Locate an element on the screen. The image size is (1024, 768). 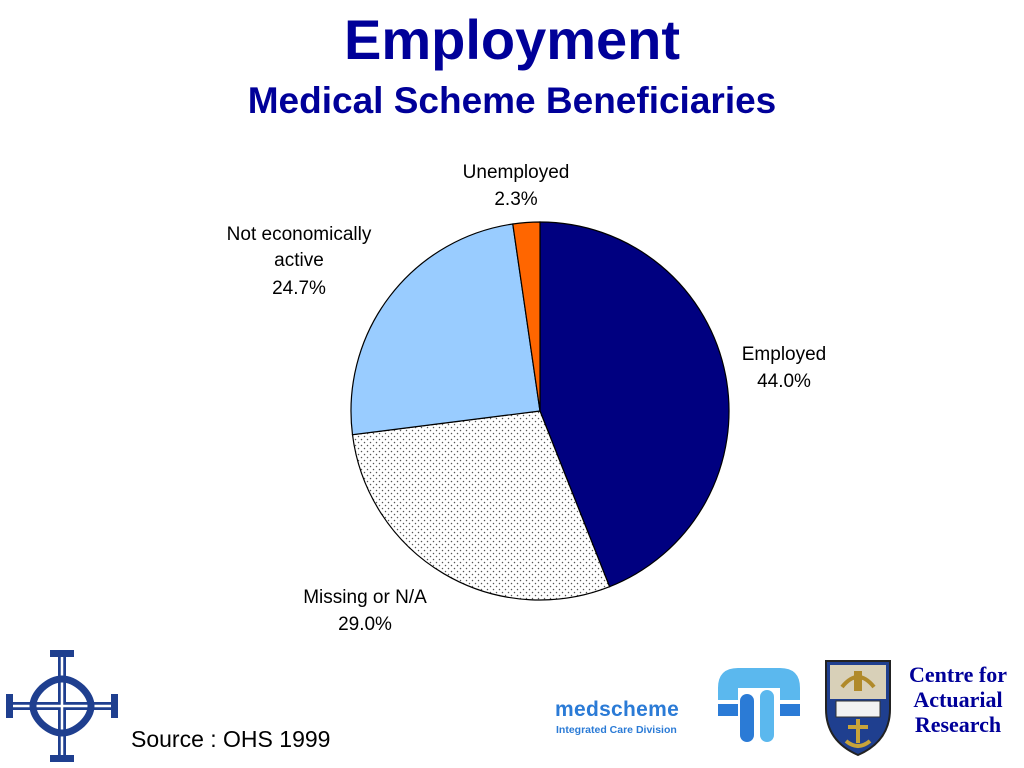
slice-label-unemployed-name: Unemployed is located at coordinates (516, 172).